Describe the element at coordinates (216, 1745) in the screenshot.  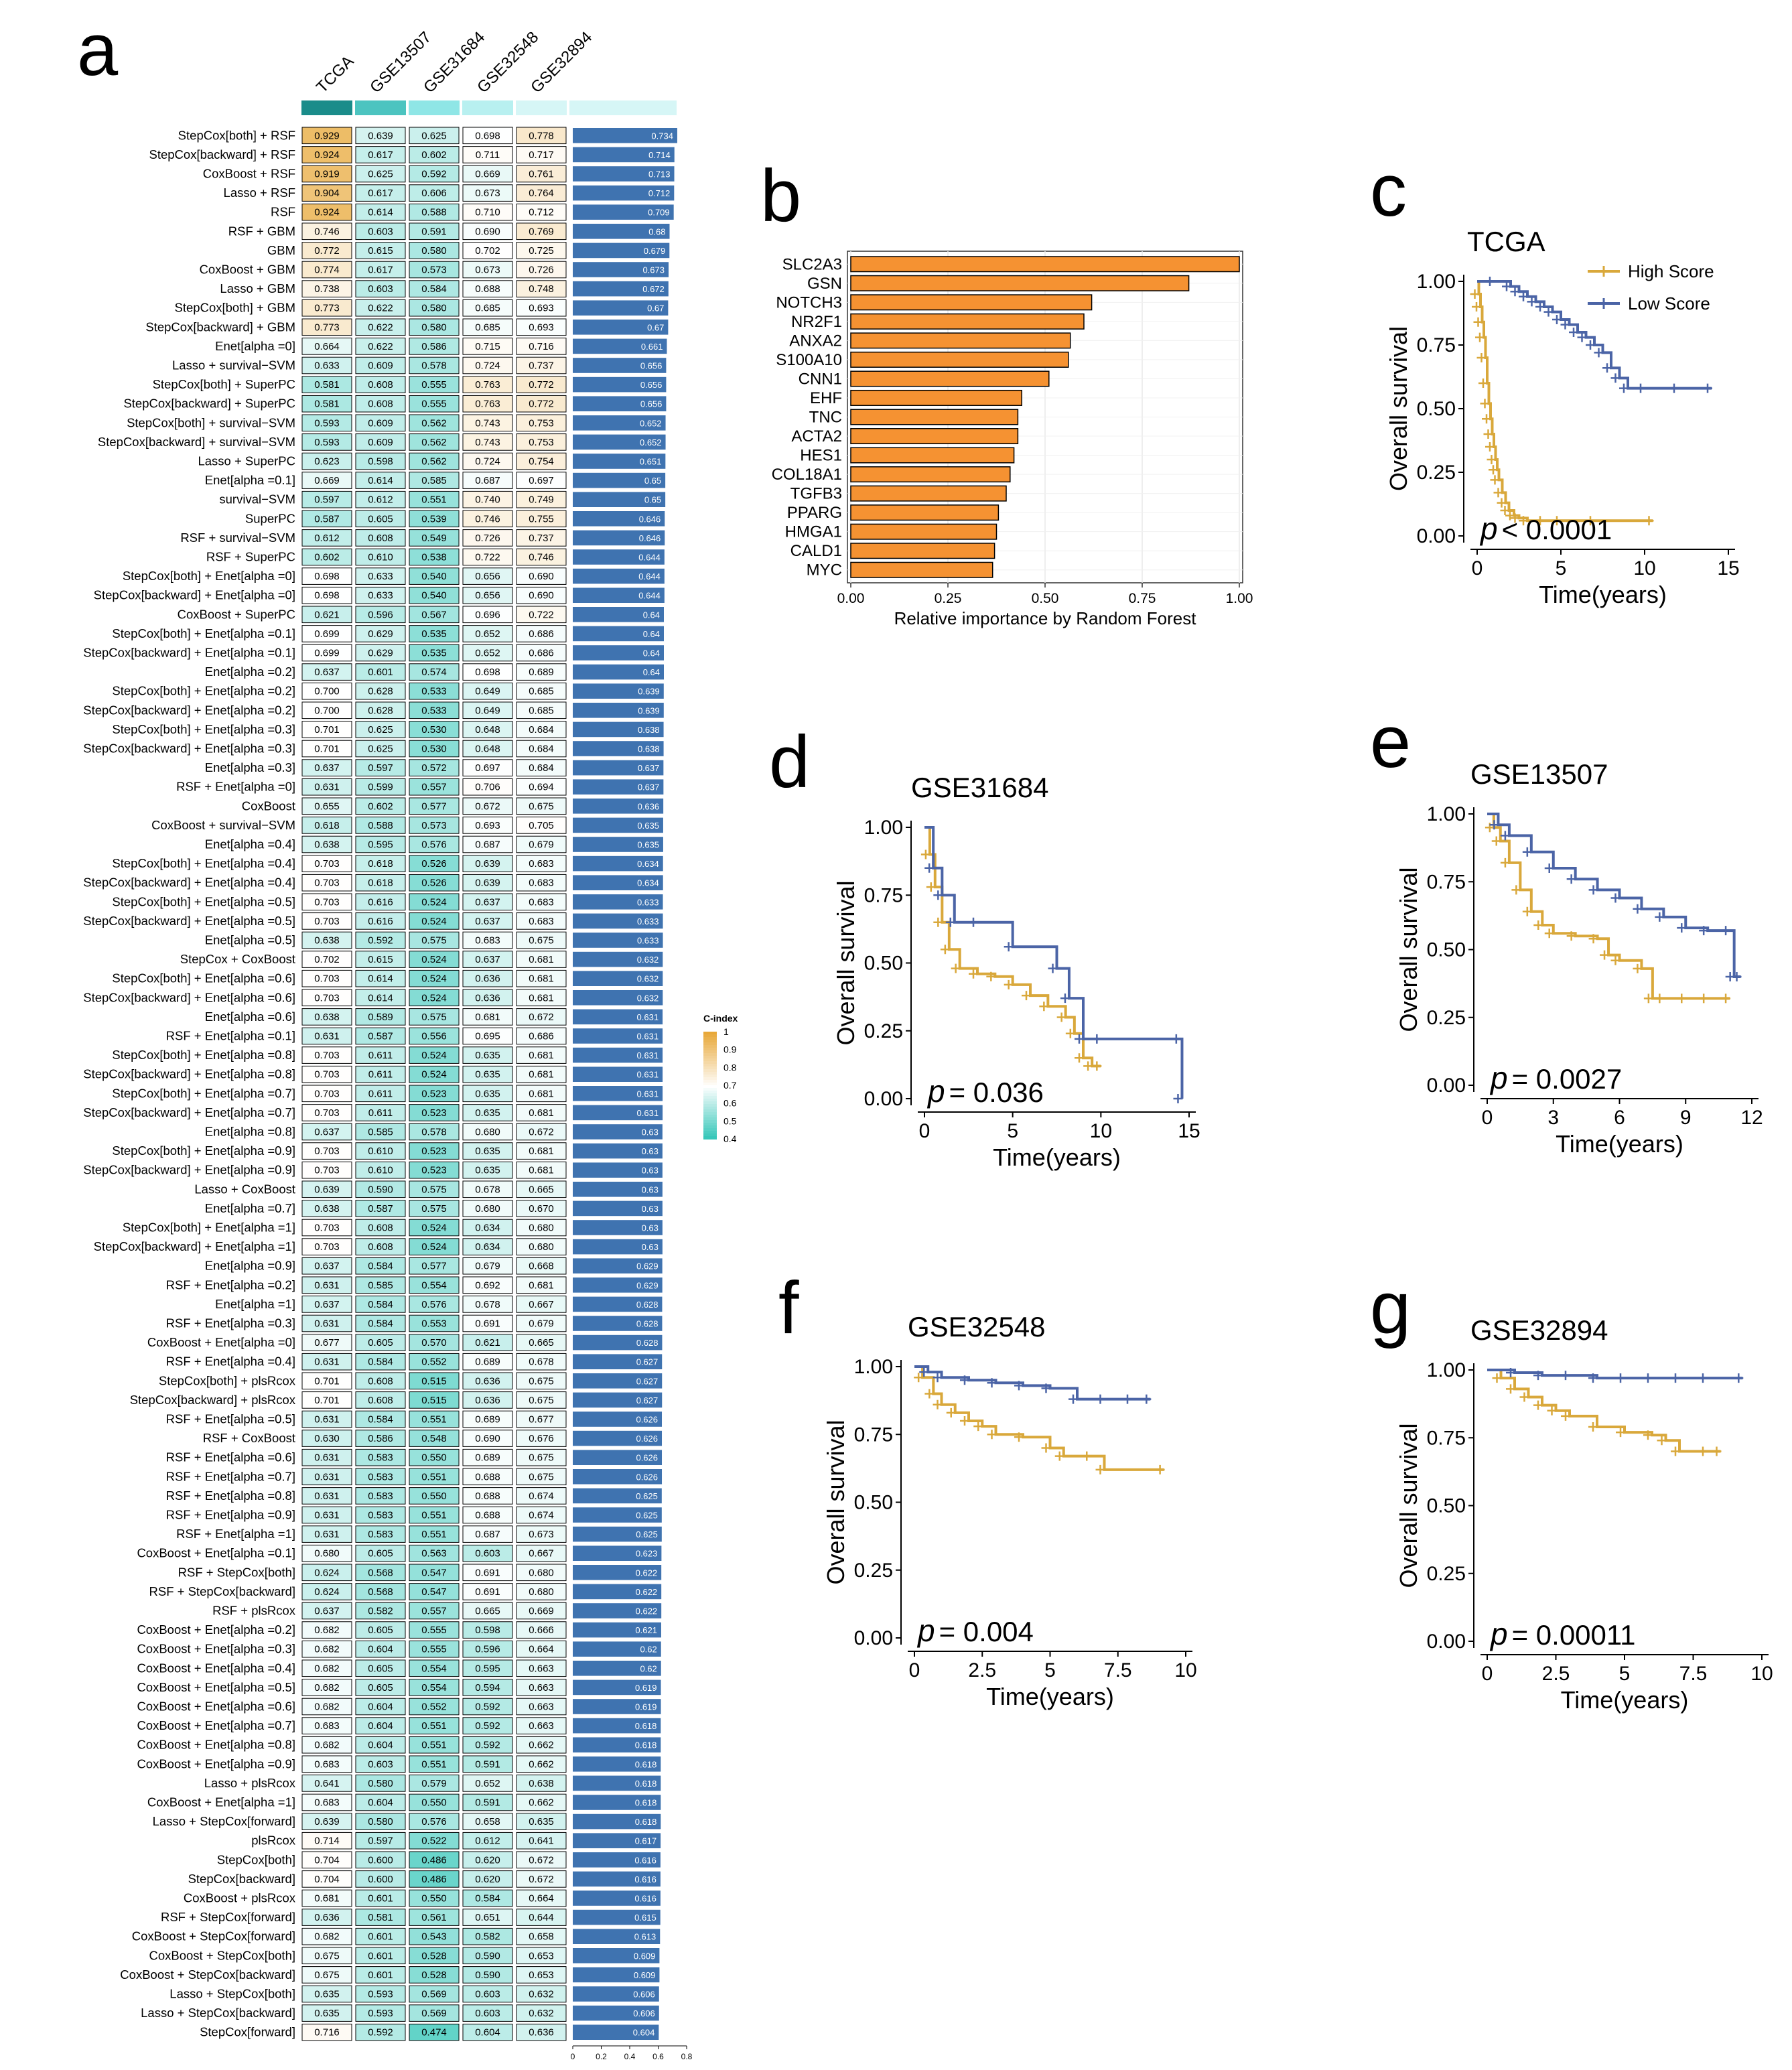
I see `row-label: CoxBoost + Enet[alpha =0.8]` at that location.